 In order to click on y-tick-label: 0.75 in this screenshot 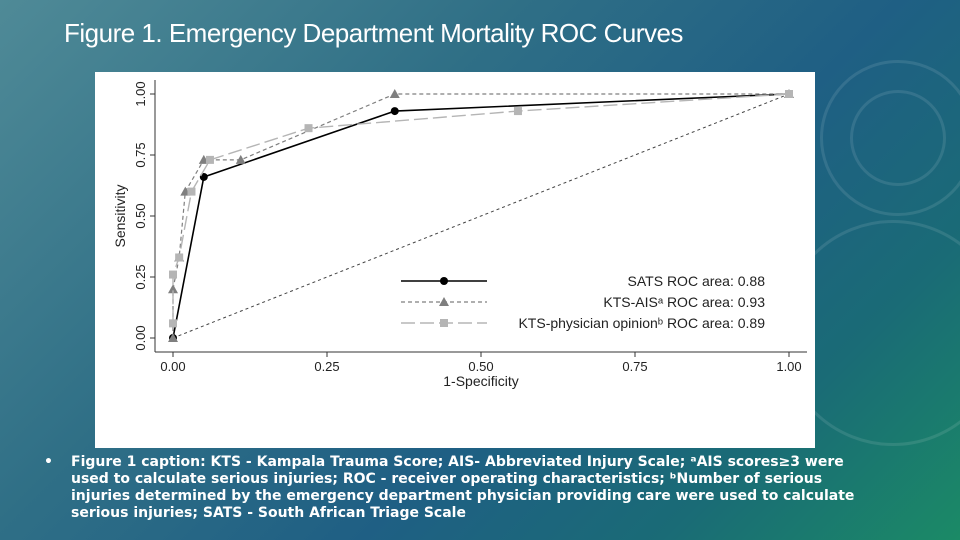, I will do `click(140, 154)`.